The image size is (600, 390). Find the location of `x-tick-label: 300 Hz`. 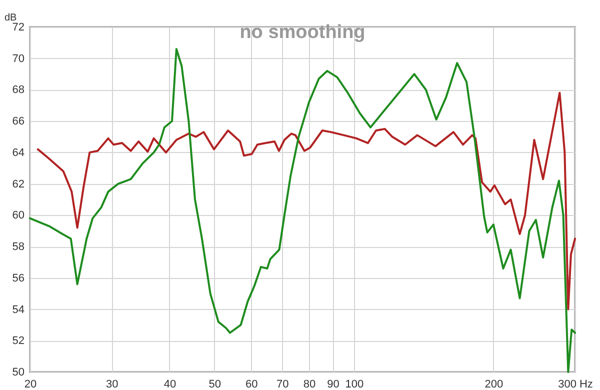

x-tick-label: 300 Hz is located at coordinates (575, 384).